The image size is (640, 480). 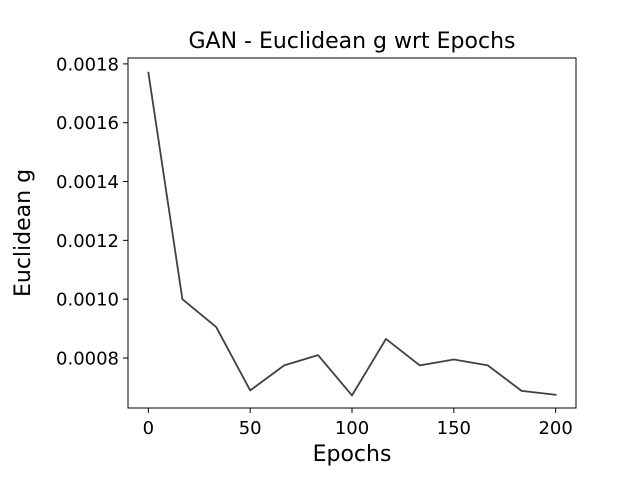 What do you see at coordinates (351, 41) in the screenshot?
I see `chart-title: GAN - Euclidean g wrt Epochs` at bounding box center [351, 41].